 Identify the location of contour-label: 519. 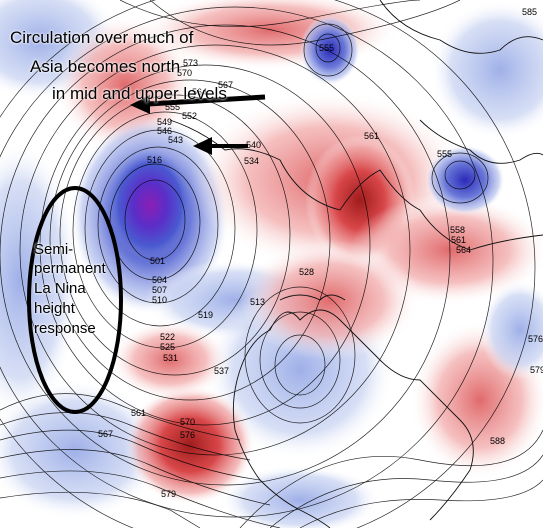
(205, 315).